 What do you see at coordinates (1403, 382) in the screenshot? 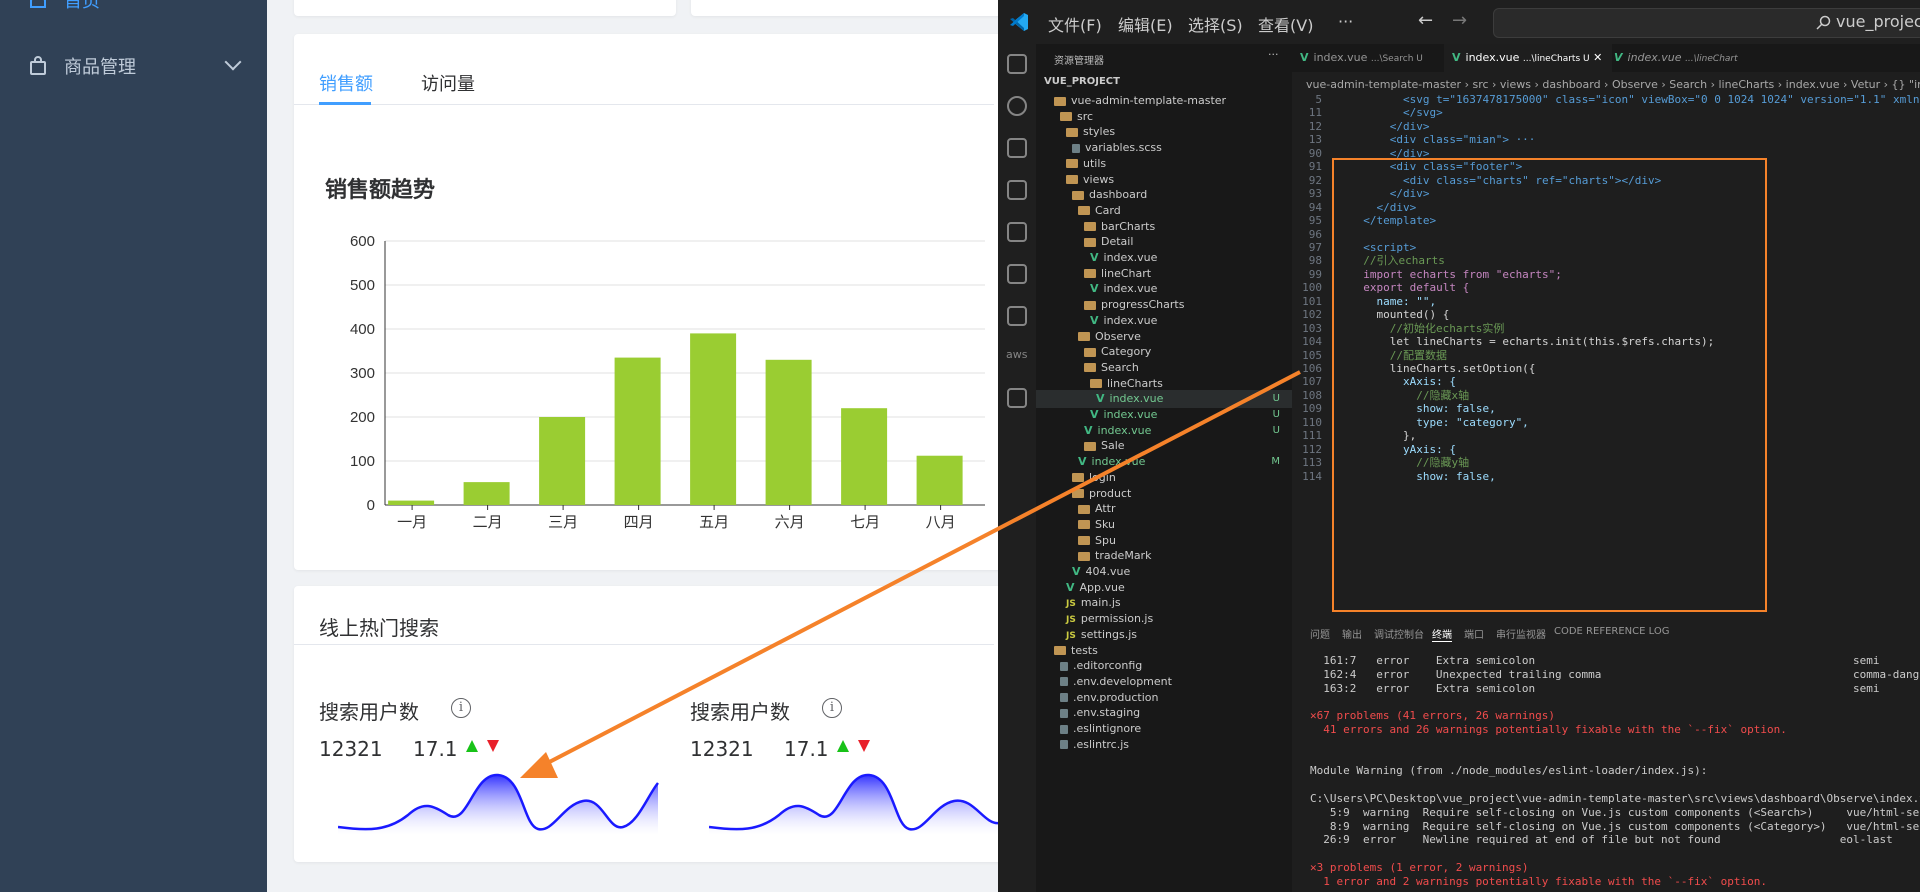
I see `code-line: xAxis: {` at bounding box center [1403, 382].